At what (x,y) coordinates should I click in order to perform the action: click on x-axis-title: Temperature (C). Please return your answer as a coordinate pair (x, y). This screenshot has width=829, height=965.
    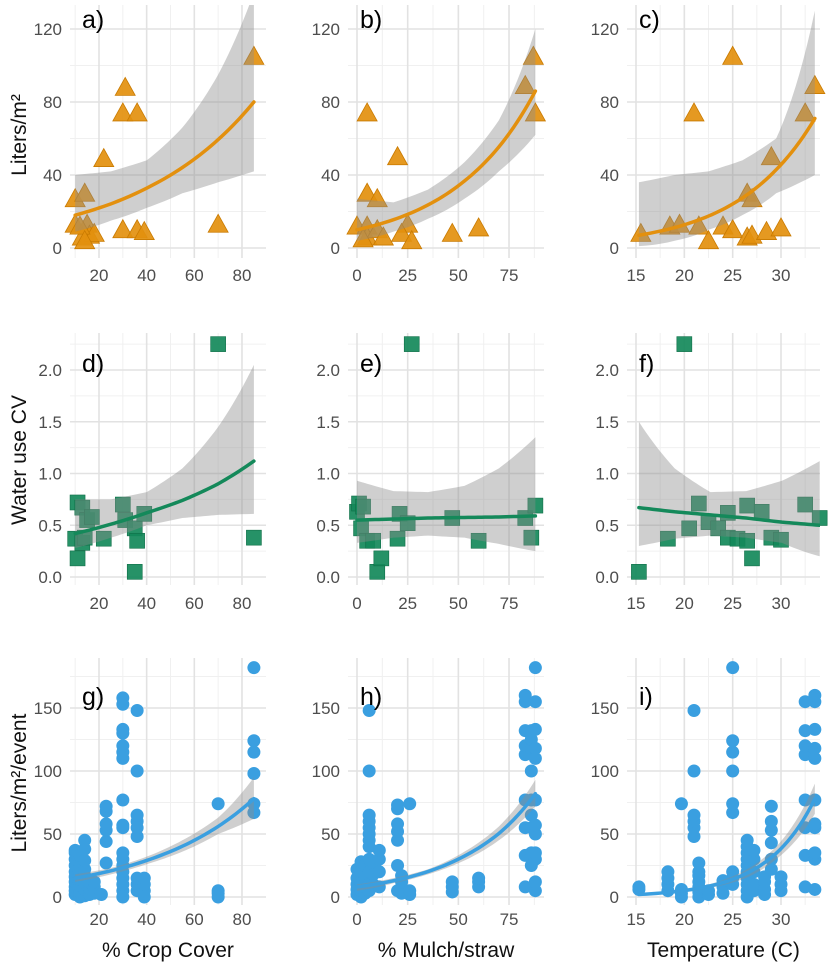
    Looking at the image, I should click on (723, 950).